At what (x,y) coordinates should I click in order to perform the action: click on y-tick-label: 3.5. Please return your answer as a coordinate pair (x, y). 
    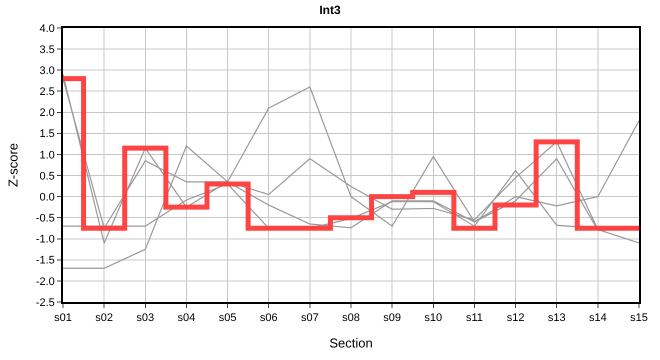
    Looking at the image, I should click on (47, 50).